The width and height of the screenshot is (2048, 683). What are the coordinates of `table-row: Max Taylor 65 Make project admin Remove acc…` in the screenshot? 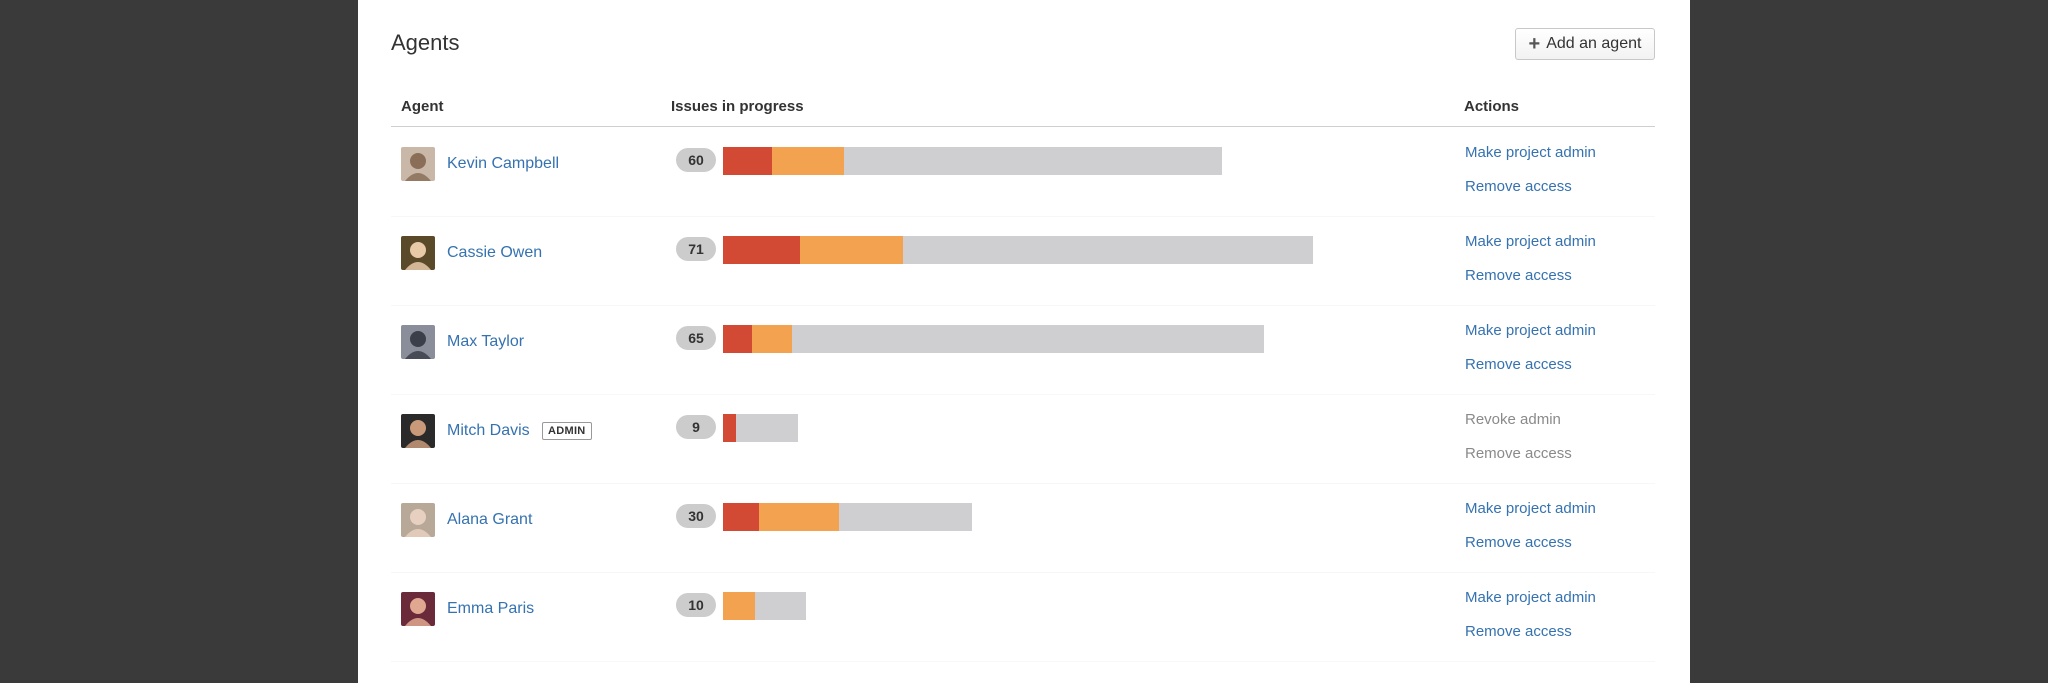 It's located at (1023, 350).